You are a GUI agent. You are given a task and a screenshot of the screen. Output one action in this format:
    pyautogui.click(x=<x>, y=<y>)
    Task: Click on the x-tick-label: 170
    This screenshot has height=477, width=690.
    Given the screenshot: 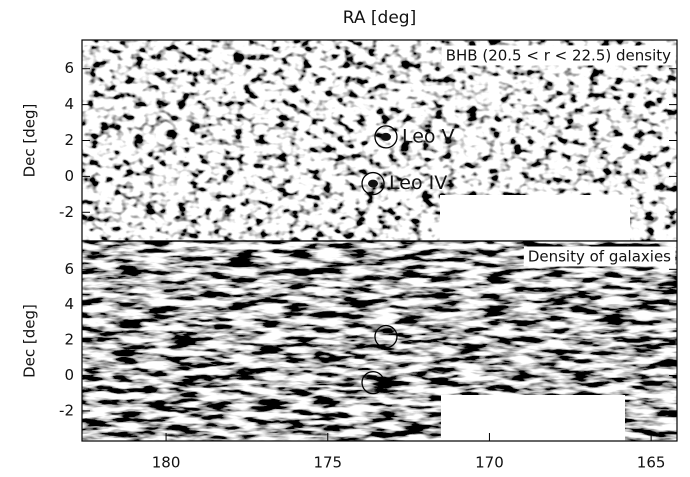 What is the action you would take?
    pyautogui.click(x=489, y=463)
    